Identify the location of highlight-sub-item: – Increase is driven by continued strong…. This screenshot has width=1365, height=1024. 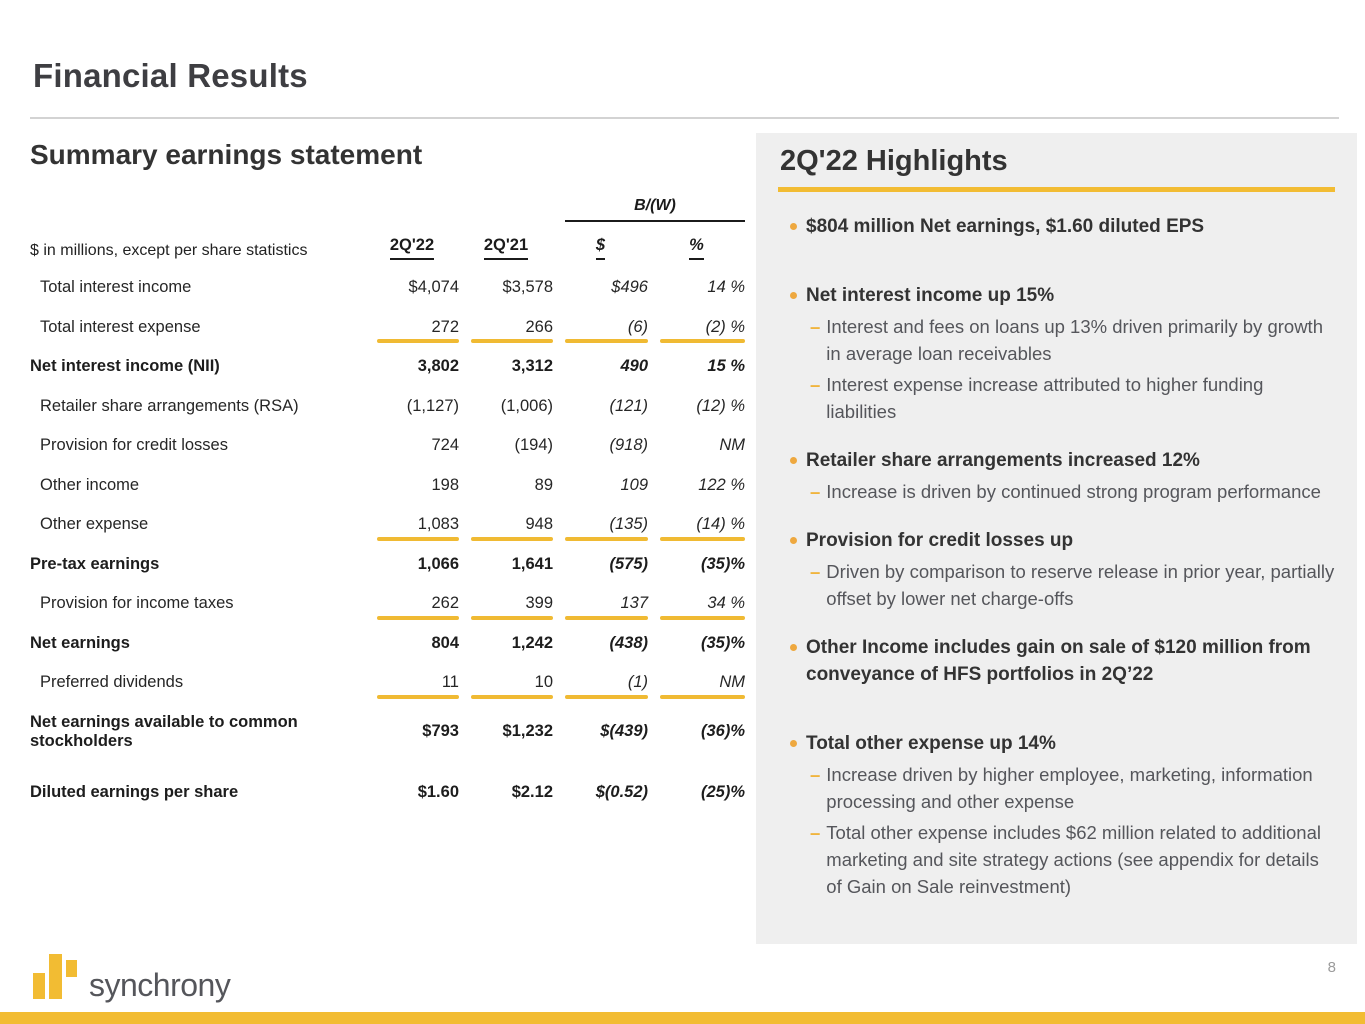
(1056, 491).